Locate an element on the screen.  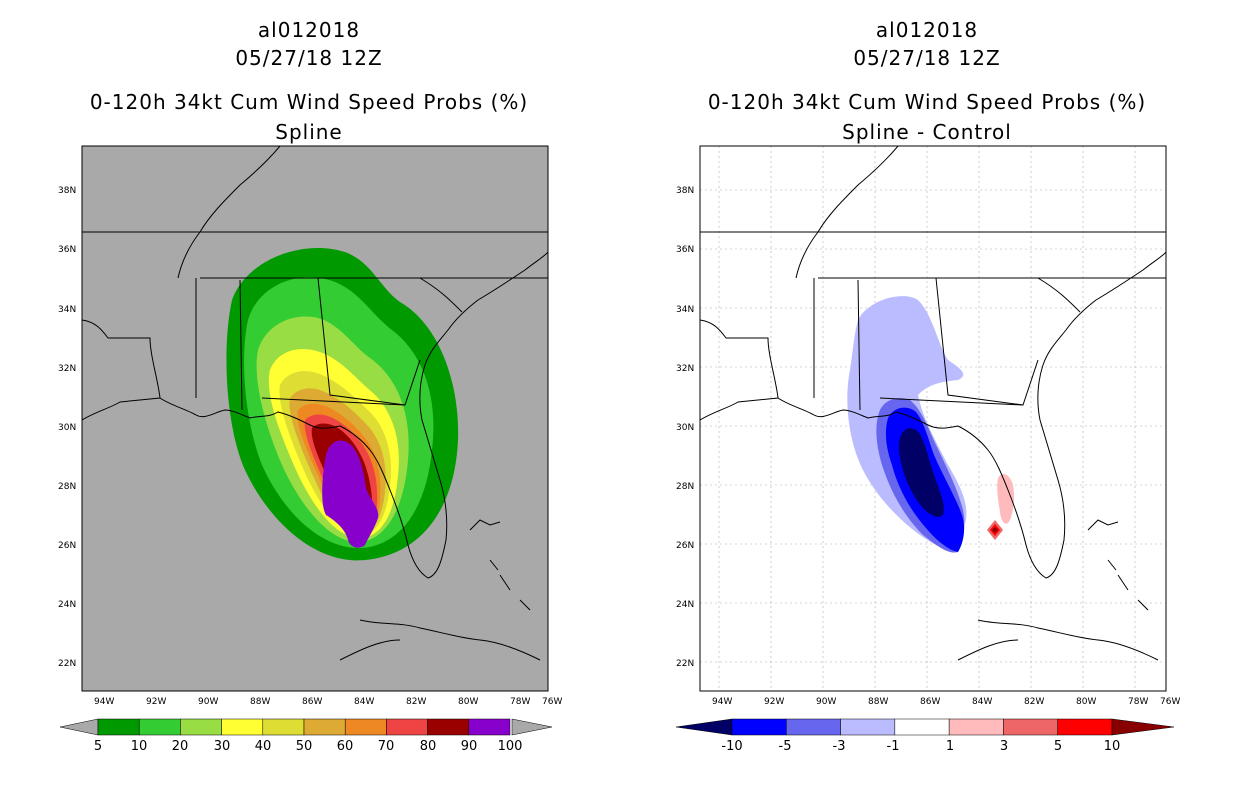
colorbar-label: -3 is located at coordinates (839, 746).